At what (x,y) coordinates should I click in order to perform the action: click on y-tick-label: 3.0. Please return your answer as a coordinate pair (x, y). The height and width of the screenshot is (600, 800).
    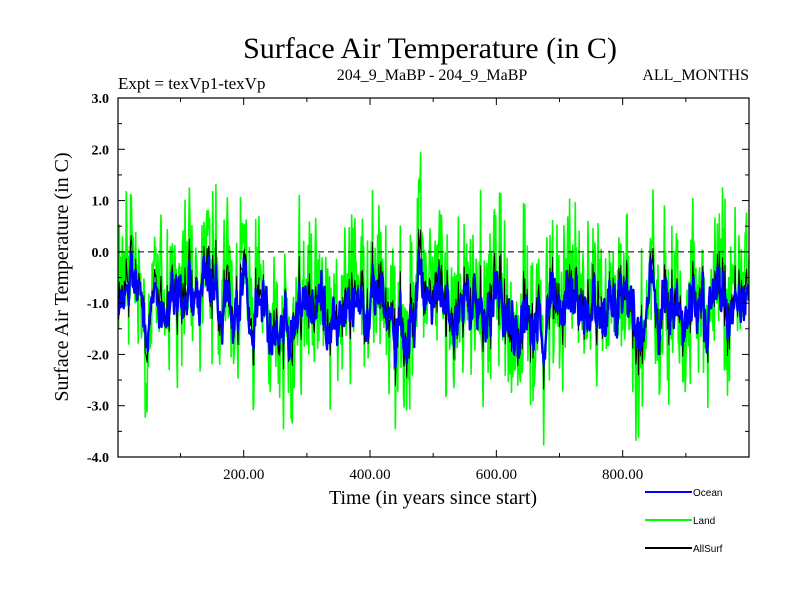
    Looking at the image, I should click on (101, 99).